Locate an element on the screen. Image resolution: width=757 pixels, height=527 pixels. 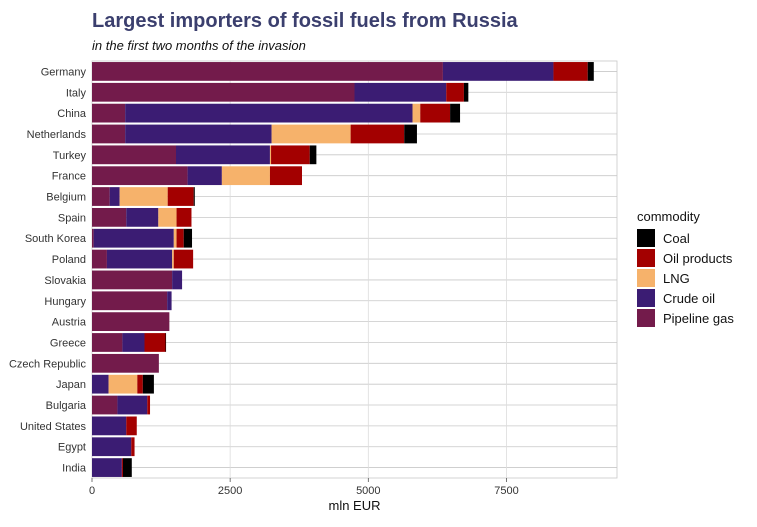
legend-label: Crude oil is located at coordinates (689, 298).